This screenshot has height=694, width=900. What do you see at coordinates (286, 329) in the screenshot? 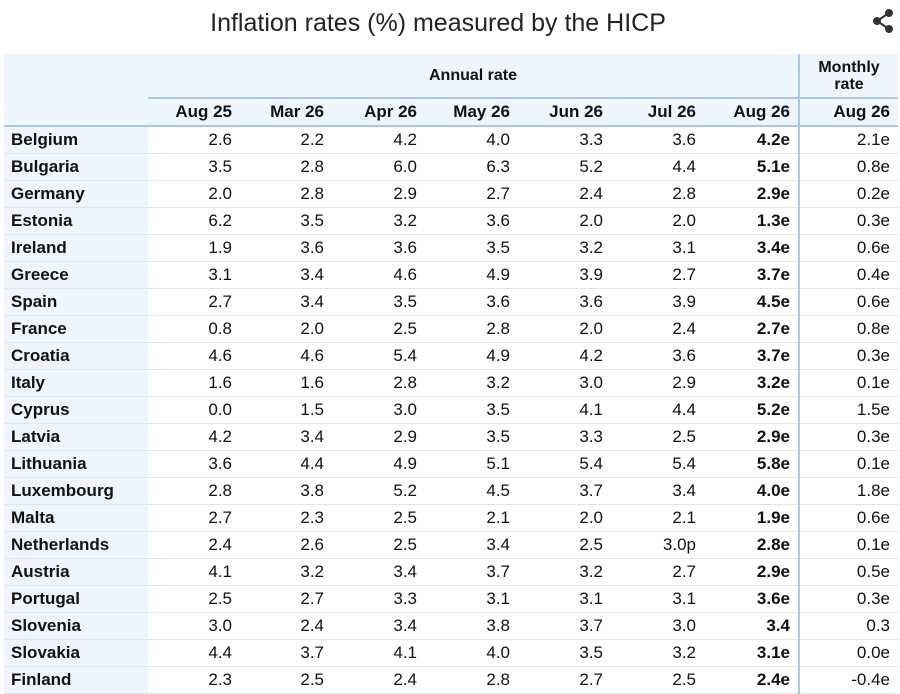
I see `annual-rate-cell: 2.0` at bounding box center [286, 329].